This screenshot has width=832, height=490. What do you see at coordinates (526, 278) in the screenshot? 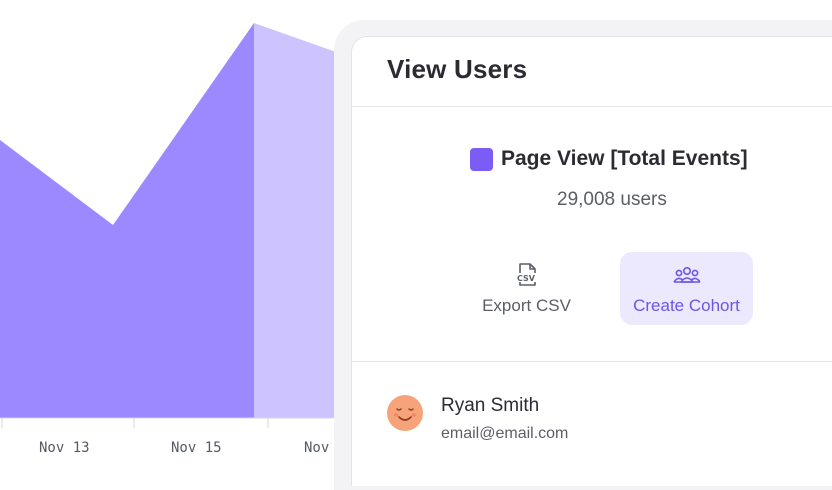
I see `svg-text: CSV` at bounding box center [526, 278].